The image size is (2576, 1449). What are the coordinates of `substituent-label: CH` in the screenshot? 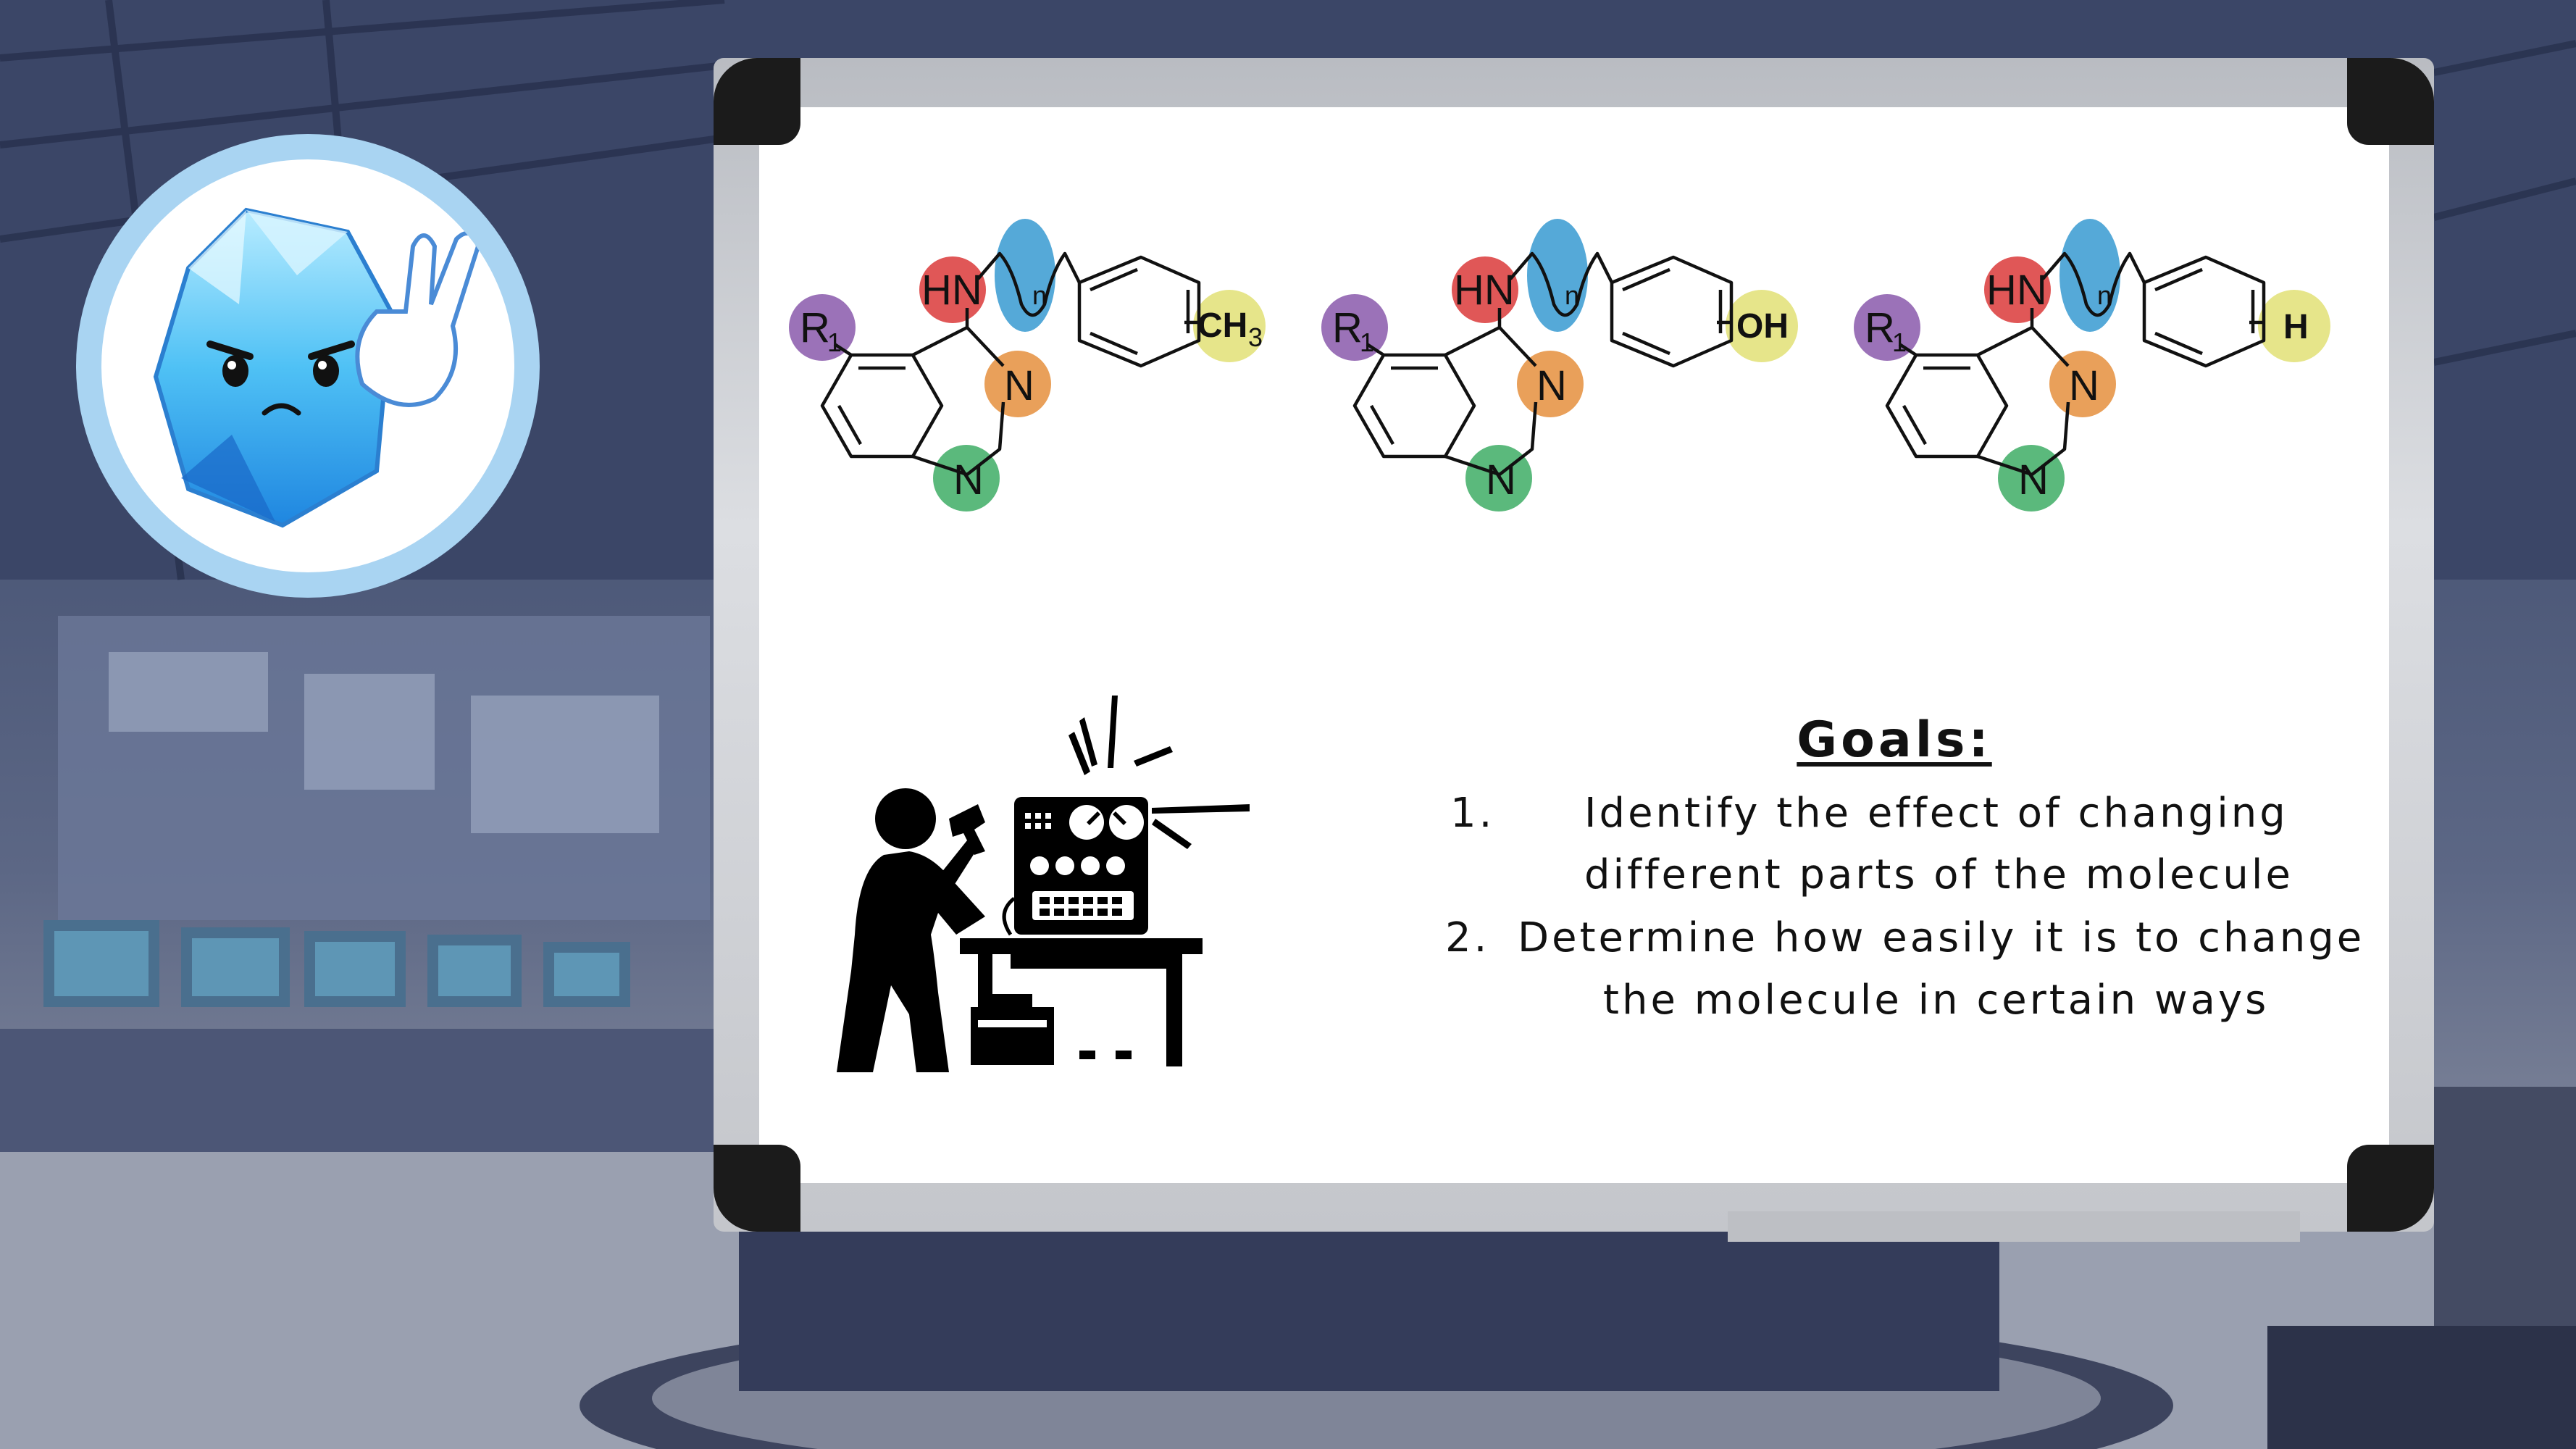 It's located at (1222, 326).